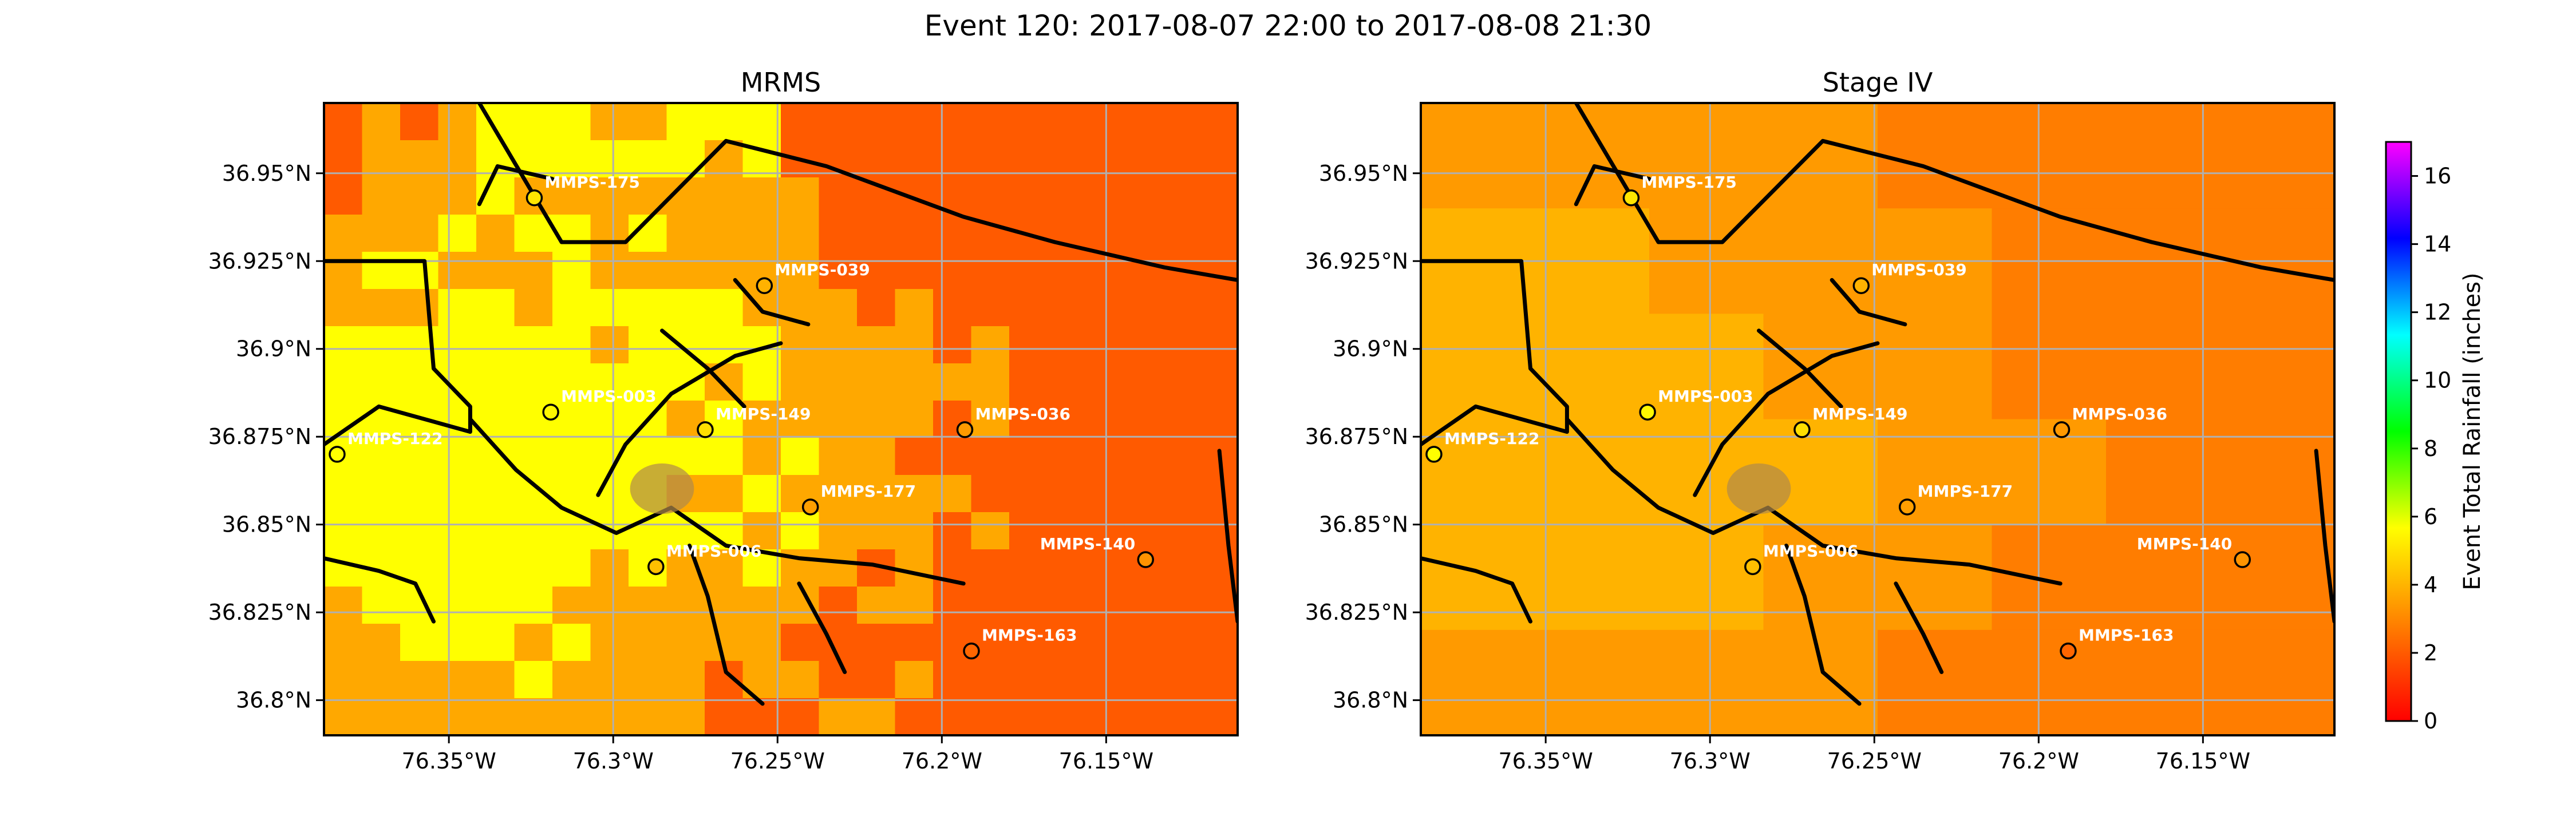 The height and width of the screenshot is (824, 2576). Describe the element at coordinates (2184, 543) in the screenshot. I see `station-label: MMPS-140` at that location.